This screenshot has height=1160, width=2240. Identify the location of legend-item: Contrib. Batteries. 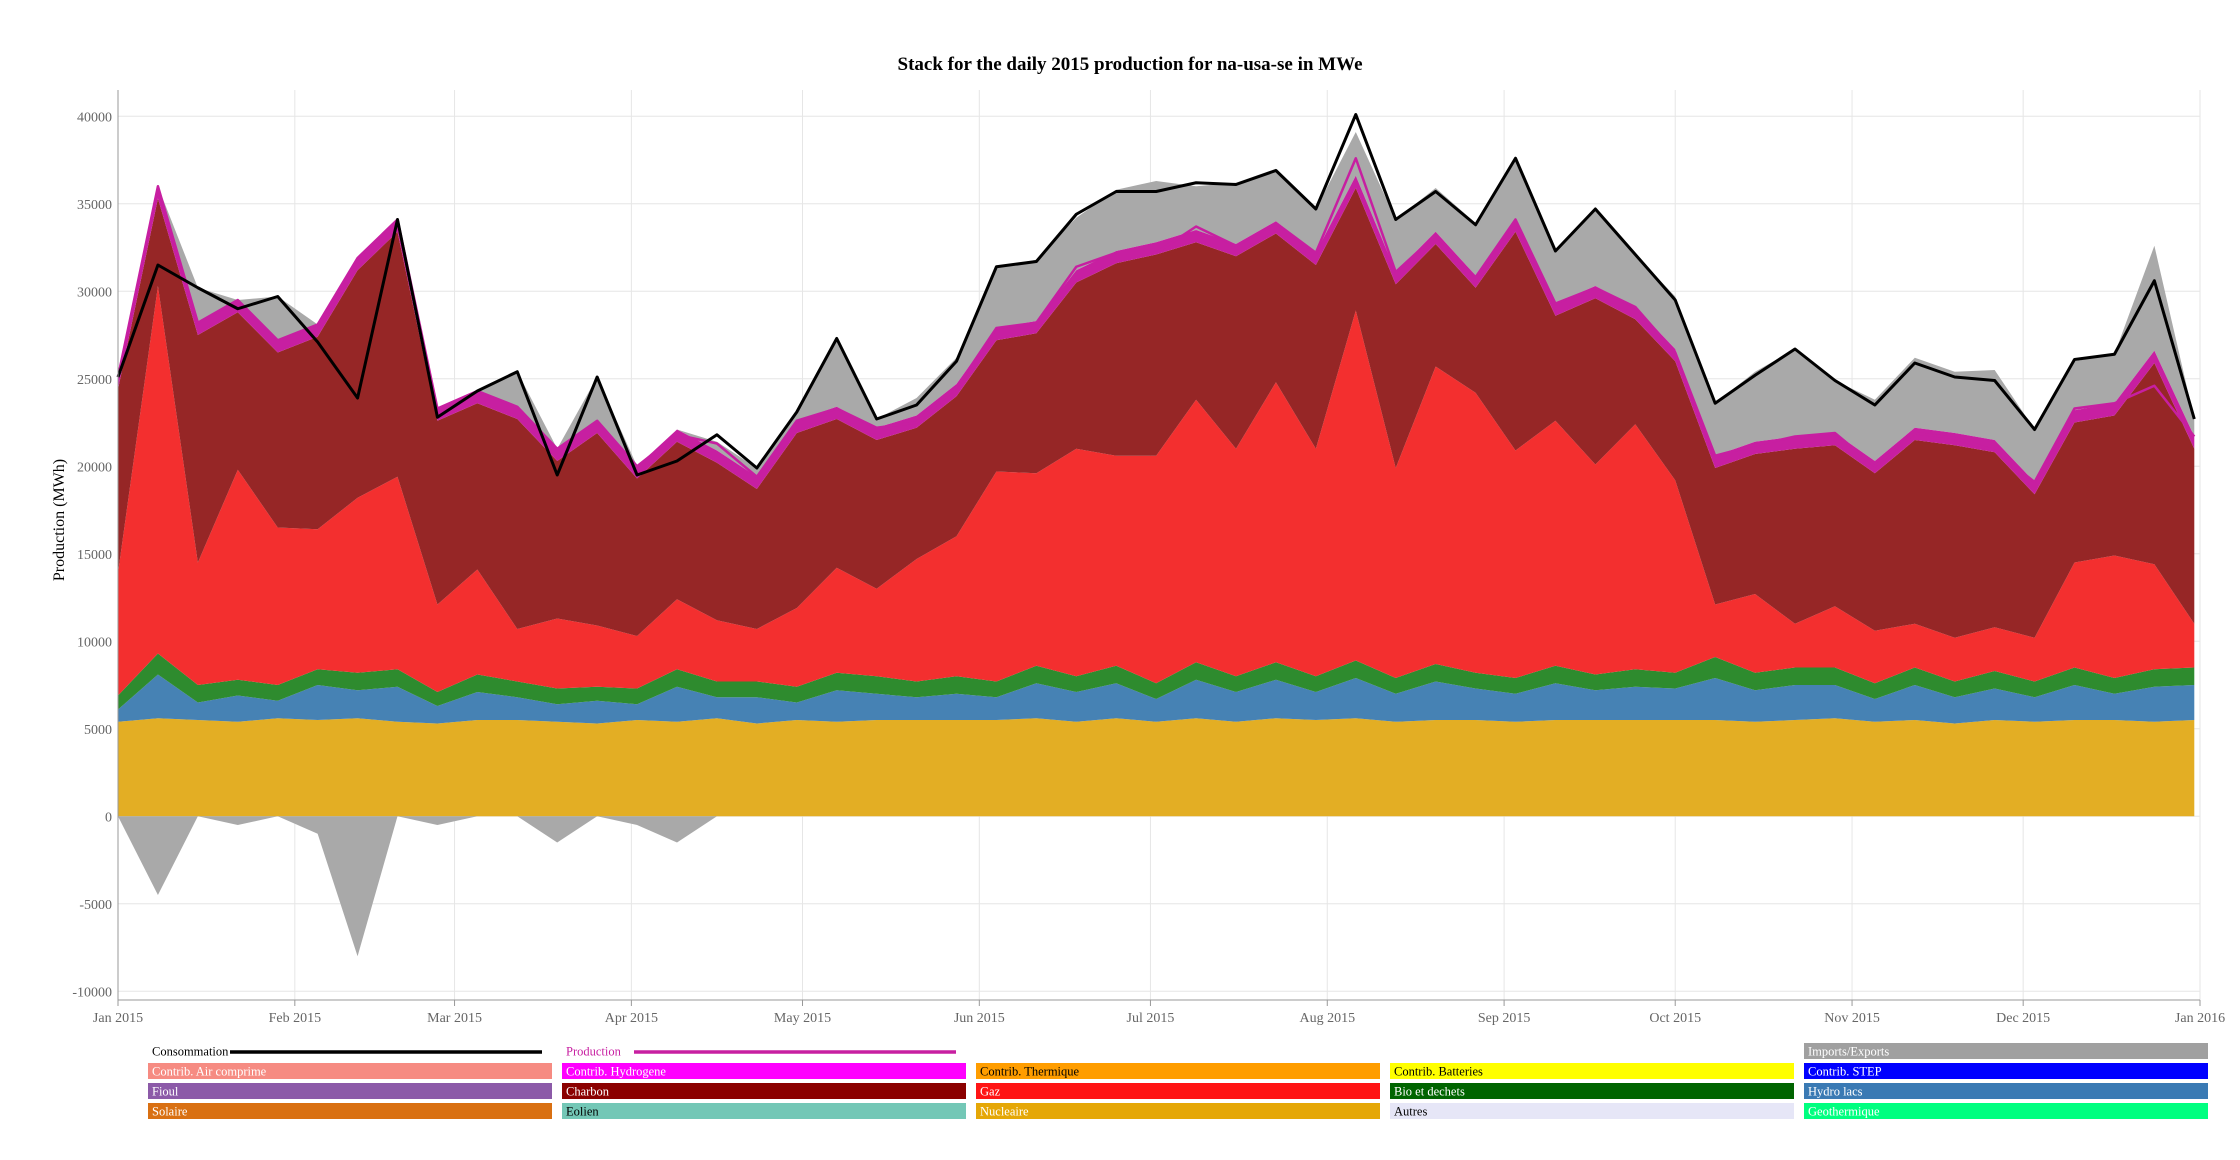
(1592, 1071).